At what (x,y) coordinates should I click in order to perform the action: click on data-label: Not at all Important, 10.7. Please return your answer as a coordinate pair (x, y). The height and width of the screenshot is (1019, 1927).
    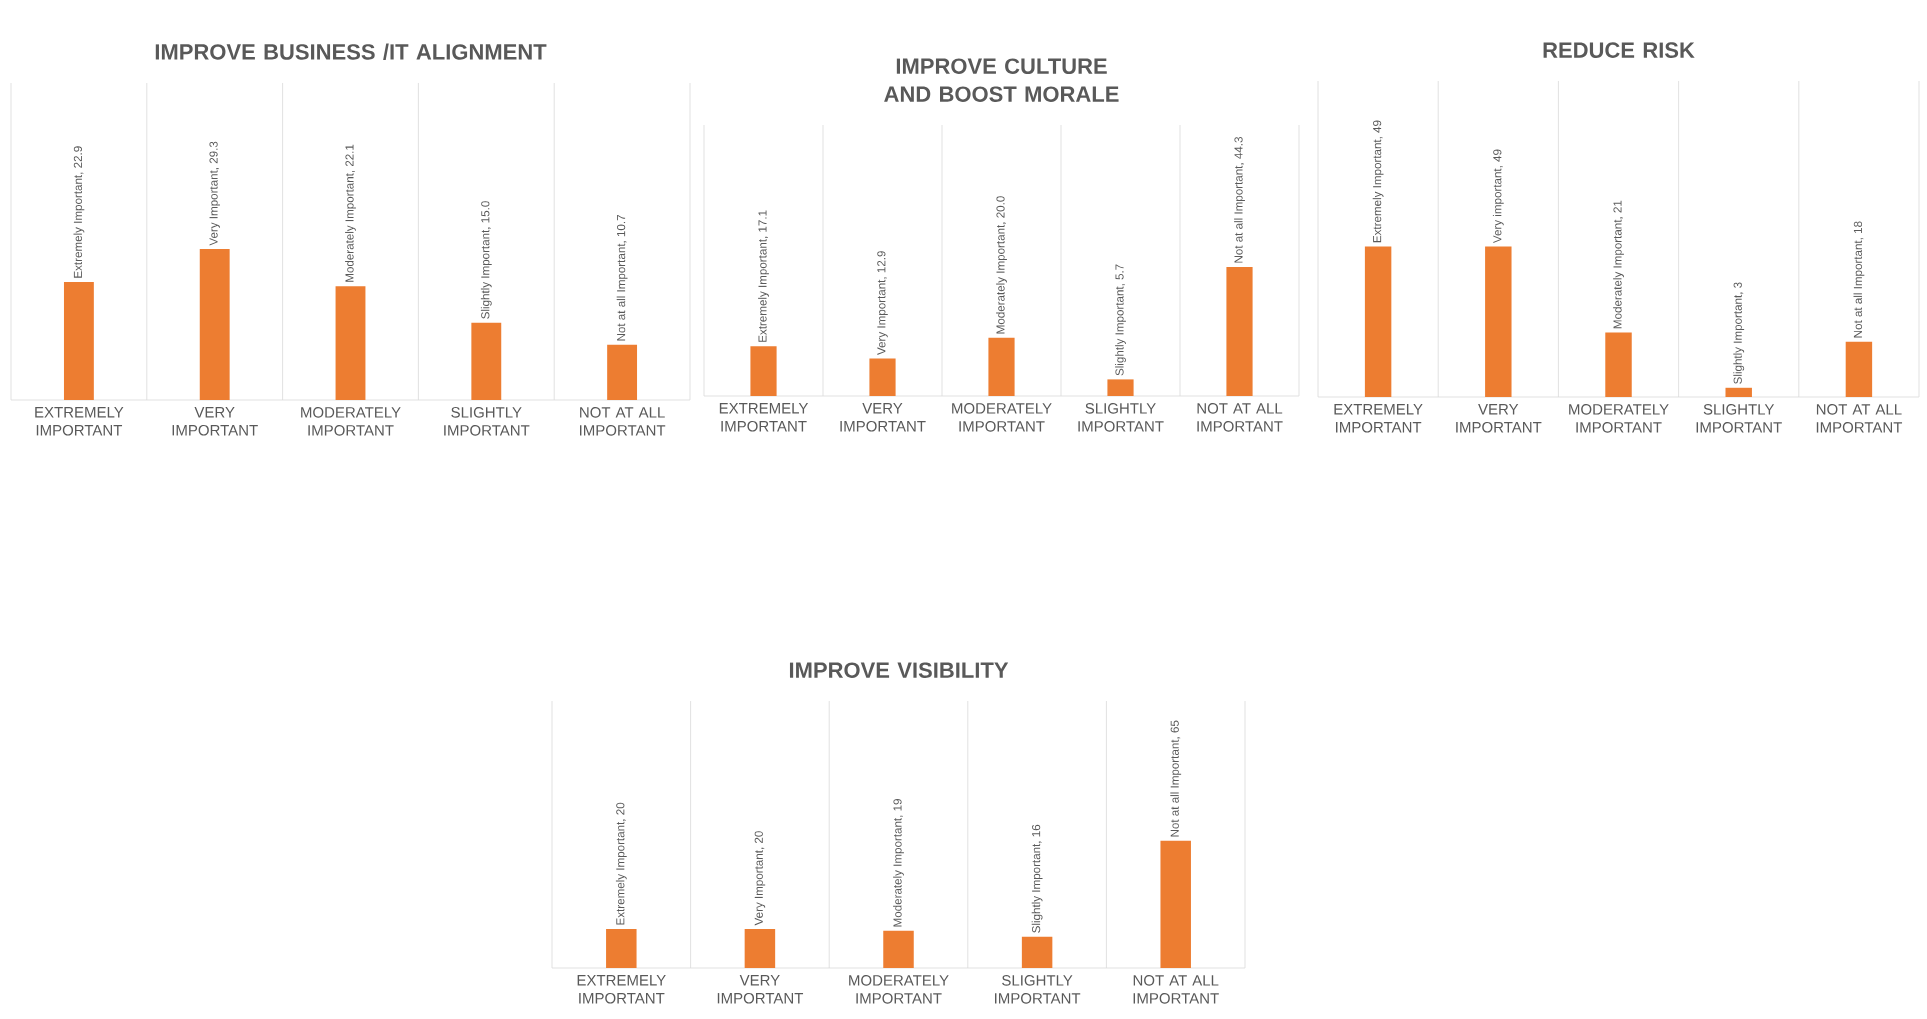
    Looking at the image, I should click on (622, 278).